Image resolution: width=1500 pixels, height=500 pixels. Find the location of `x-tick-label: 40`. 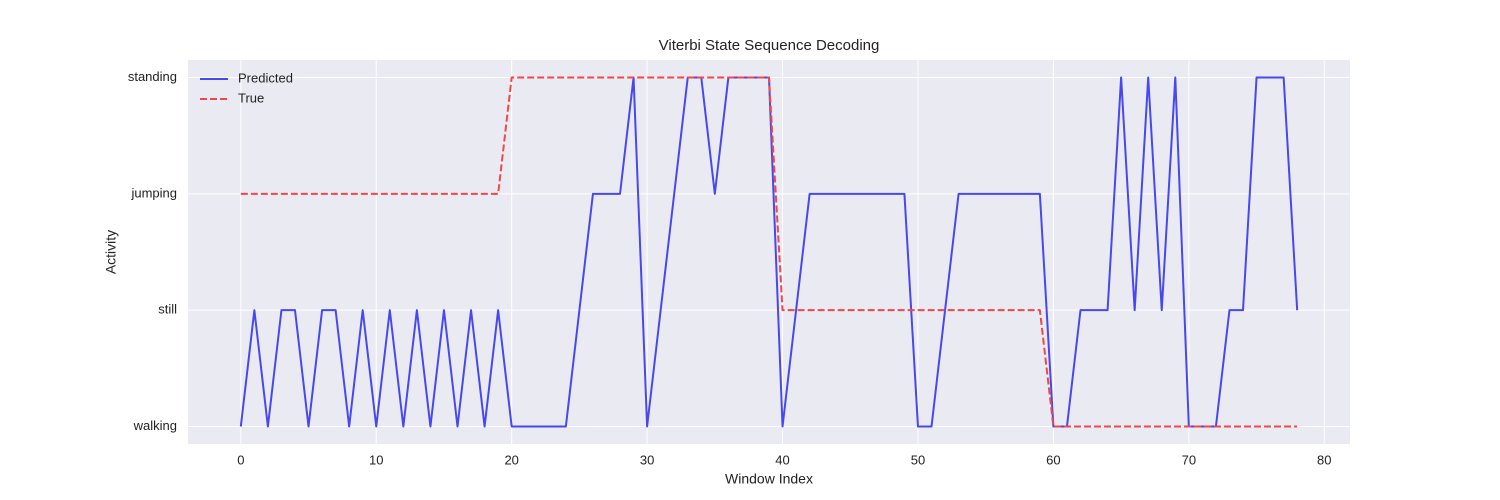

x-tick-label: 40 is located at coordinates (782, 459).